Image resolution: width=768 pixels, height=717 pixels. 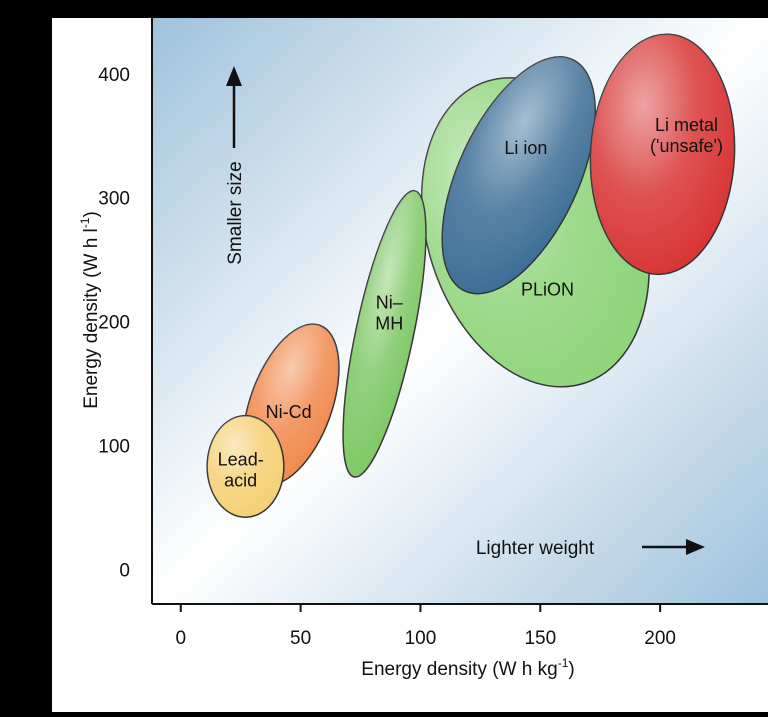 What do you see at coordinates (114, 446) in the screenshot?
I see `y-tick-label: 100` at bounding box center [114, 446].